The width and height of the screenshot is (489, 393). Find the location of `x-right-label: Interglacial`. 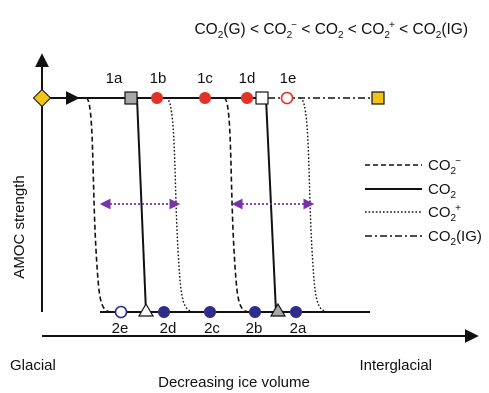

x-right-label: Interglacial is located at coordinates (395, 365).